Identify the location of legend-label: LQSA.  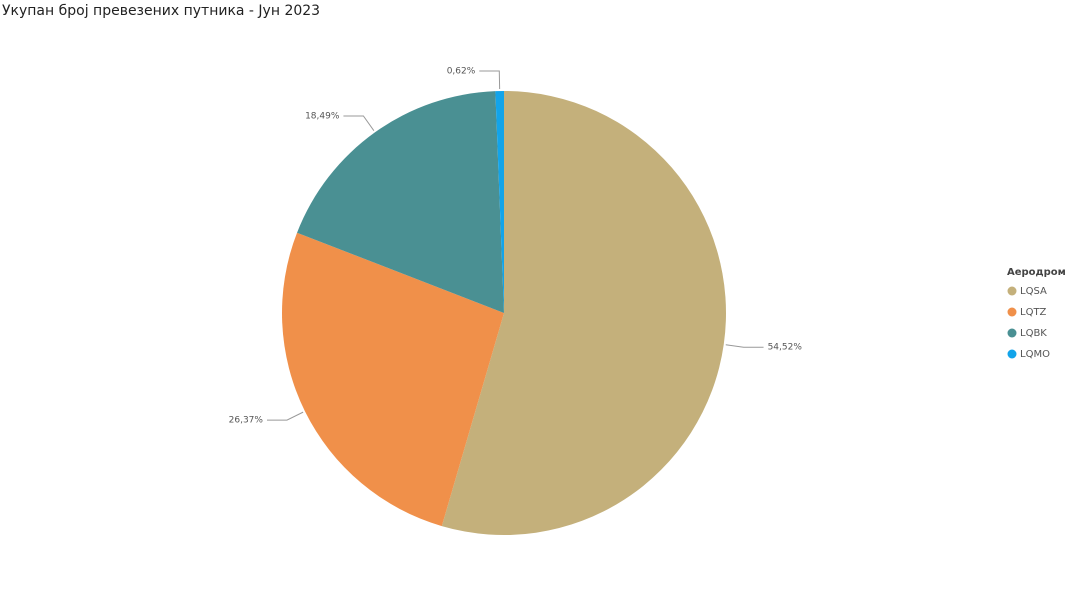
(1033, 291).